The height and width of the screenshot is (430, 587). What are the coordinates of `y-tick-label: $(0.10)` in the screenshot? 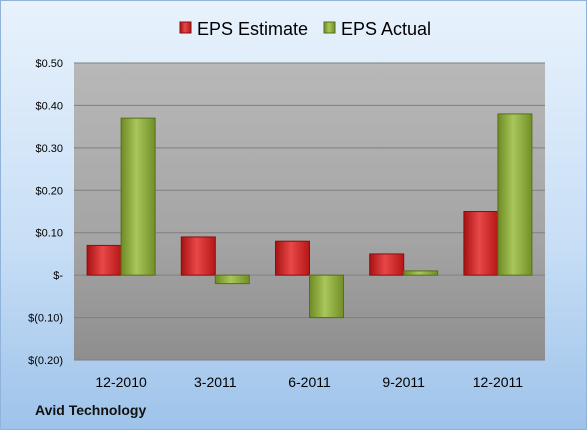 It's located at (45, 319).